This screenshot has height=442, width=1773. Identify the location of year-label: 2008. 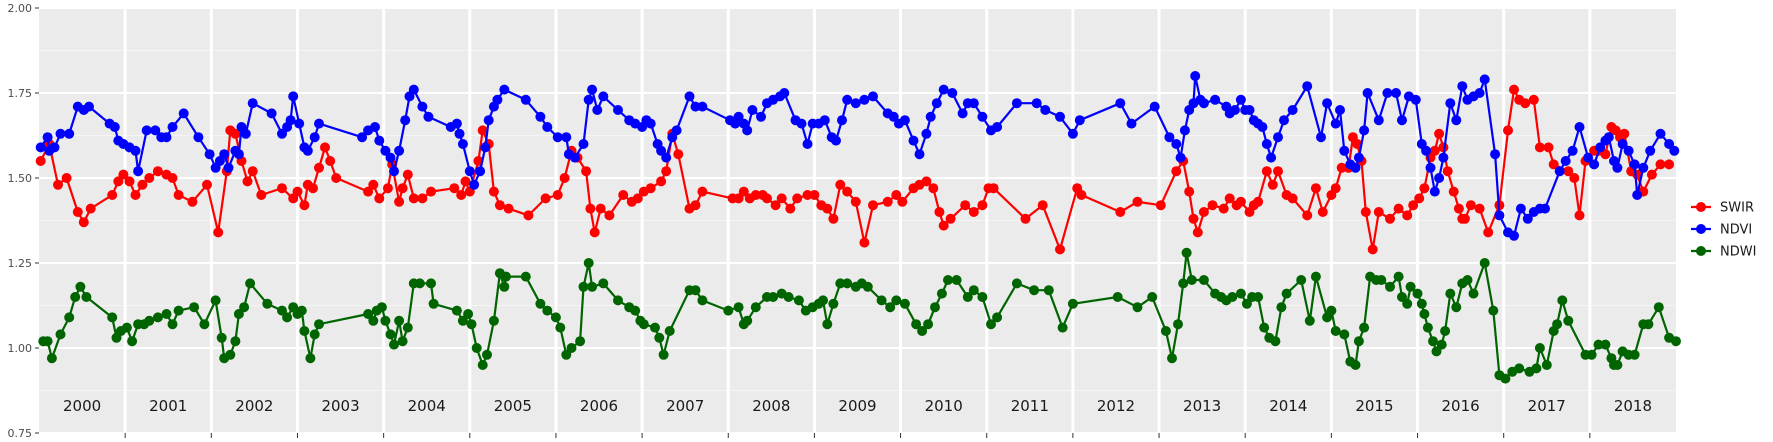
(771, 406).